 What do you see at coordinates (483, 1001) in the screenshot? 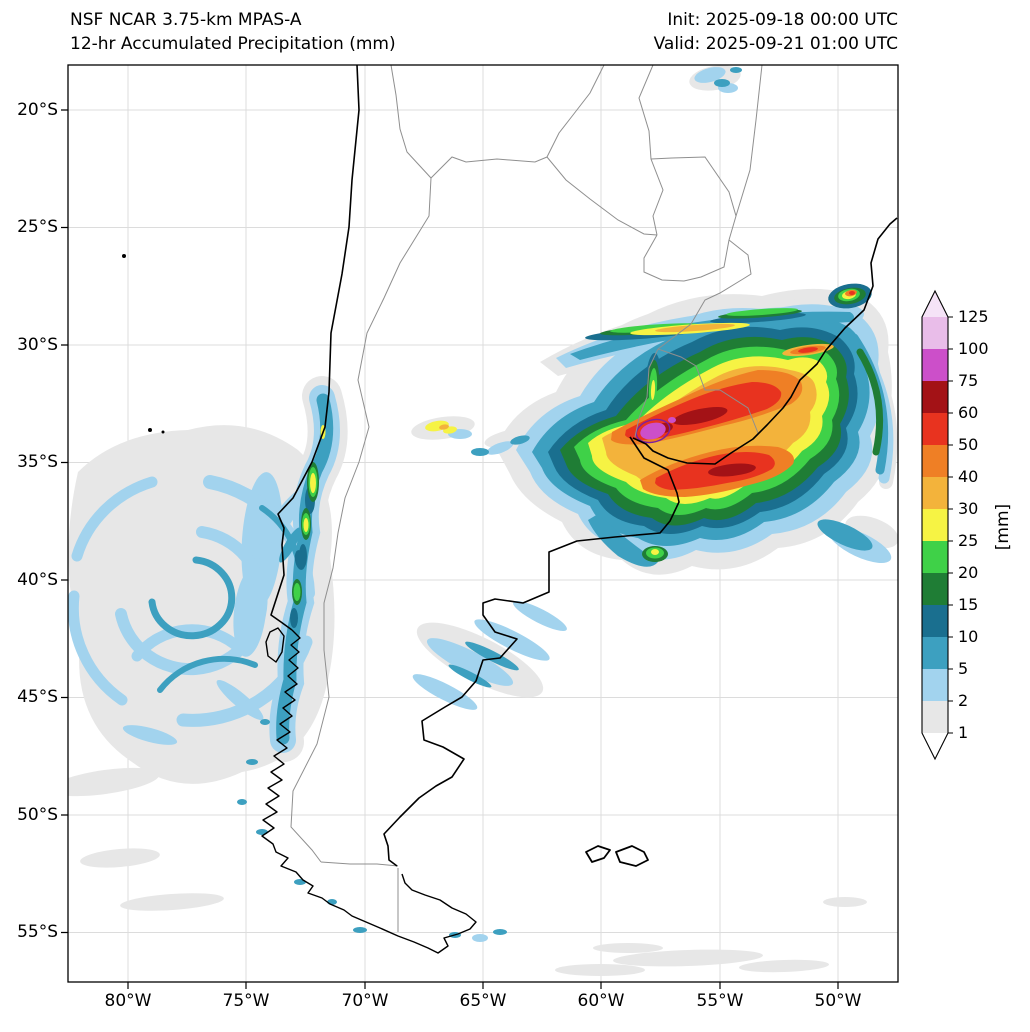
I see `longitude-tick-label: 65°W` at bounding box center [483, 1001].